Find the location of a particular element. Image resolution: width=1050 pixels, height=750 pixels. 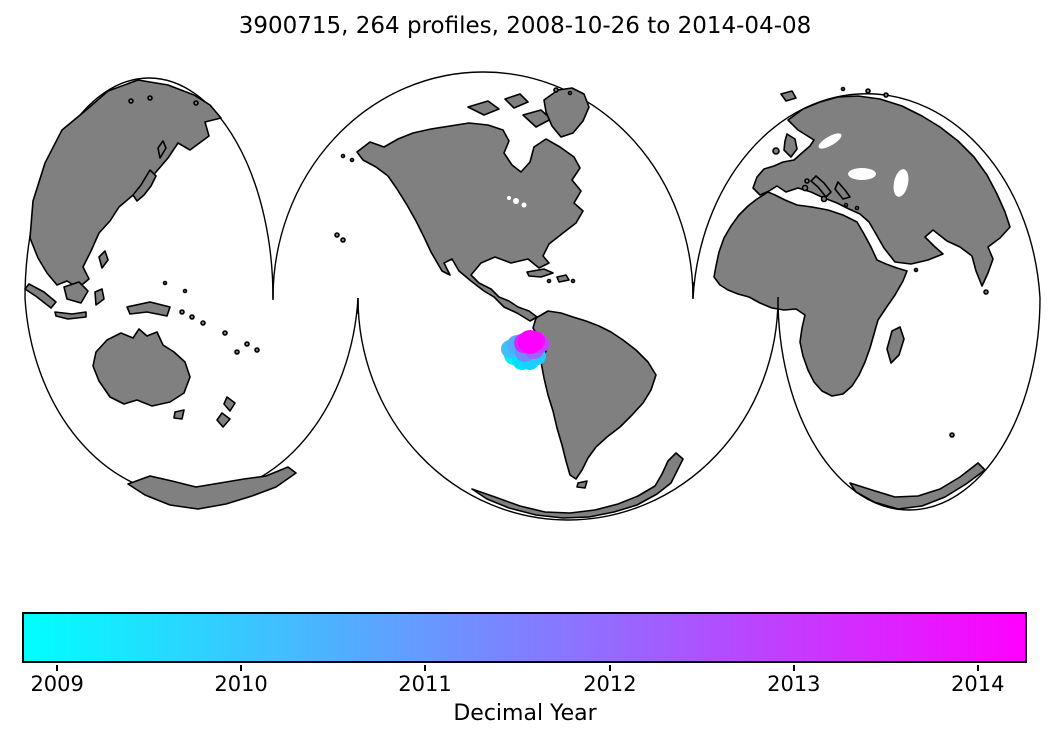

island-great-britain is located at coordinates (790, 145).